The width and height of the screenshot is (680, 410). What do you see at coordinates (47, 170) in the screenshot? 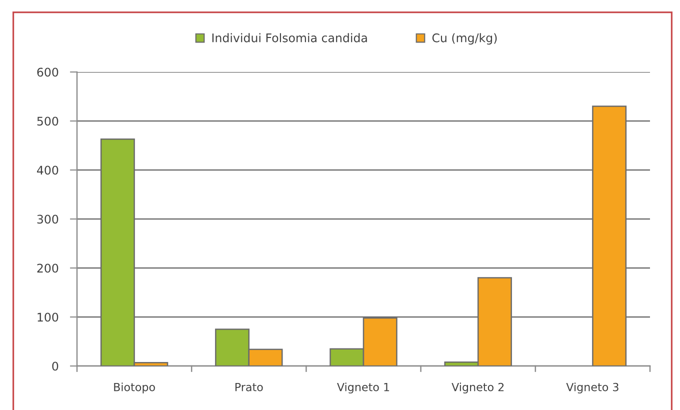
I see `y-tick-label: 400` at bounding box center [47, 170].